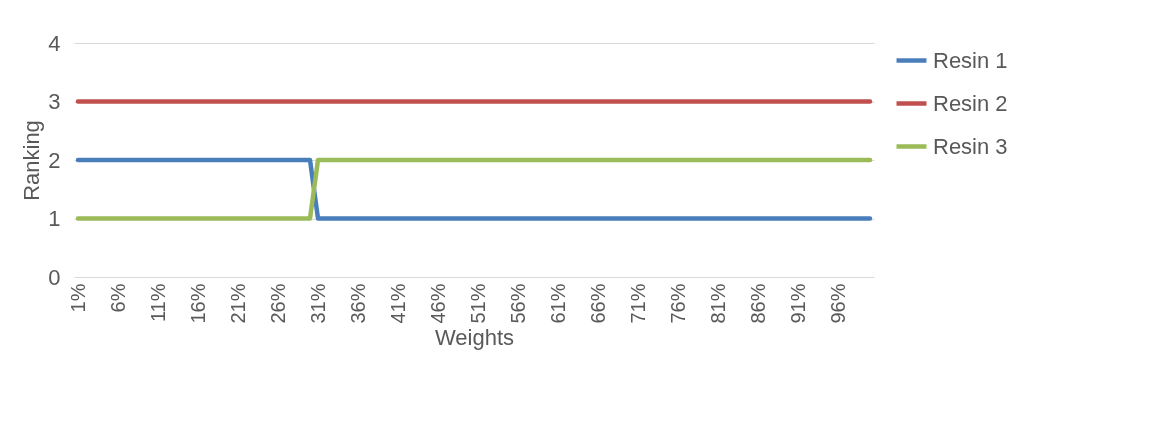 Image resolution: width=1159 pixels, height=430 pixels. Describe the element at coordinates (277, 303) in the screenshot. I see `x-tick-label: 26%` at that location.